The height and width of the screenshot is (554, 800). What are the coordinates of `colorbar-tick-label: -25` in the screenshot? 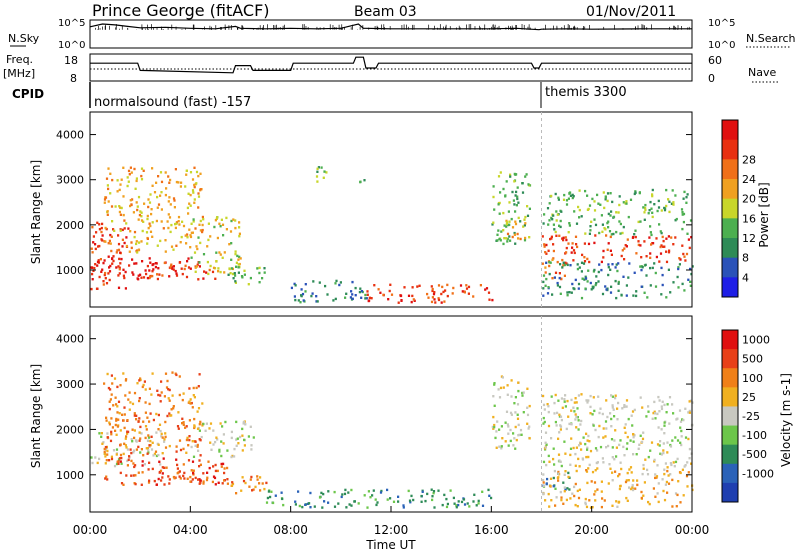 It's located at (751, 416).